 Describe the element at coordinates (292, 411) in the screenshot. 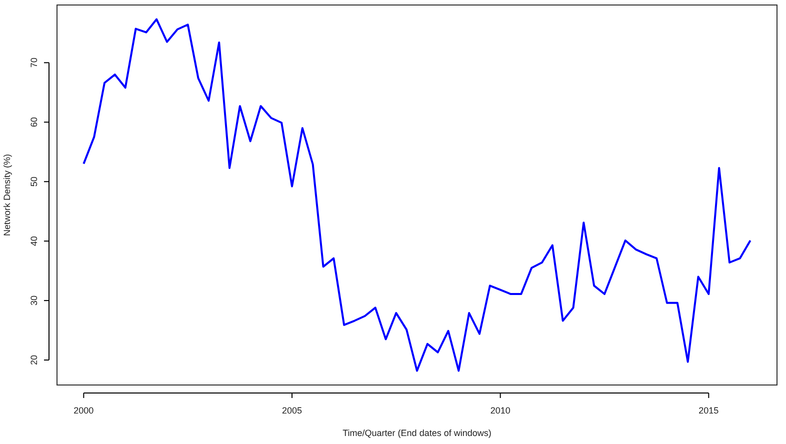

I see `x-tick-label: 2005` at that location.